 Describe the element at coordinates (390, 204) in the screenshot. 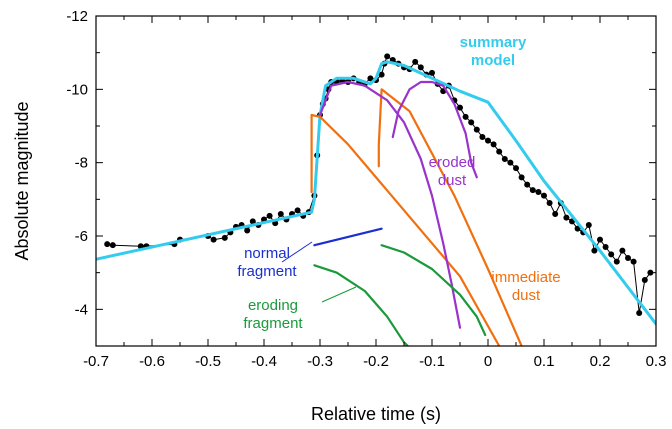

I see `series-eroded-dust` at that location.